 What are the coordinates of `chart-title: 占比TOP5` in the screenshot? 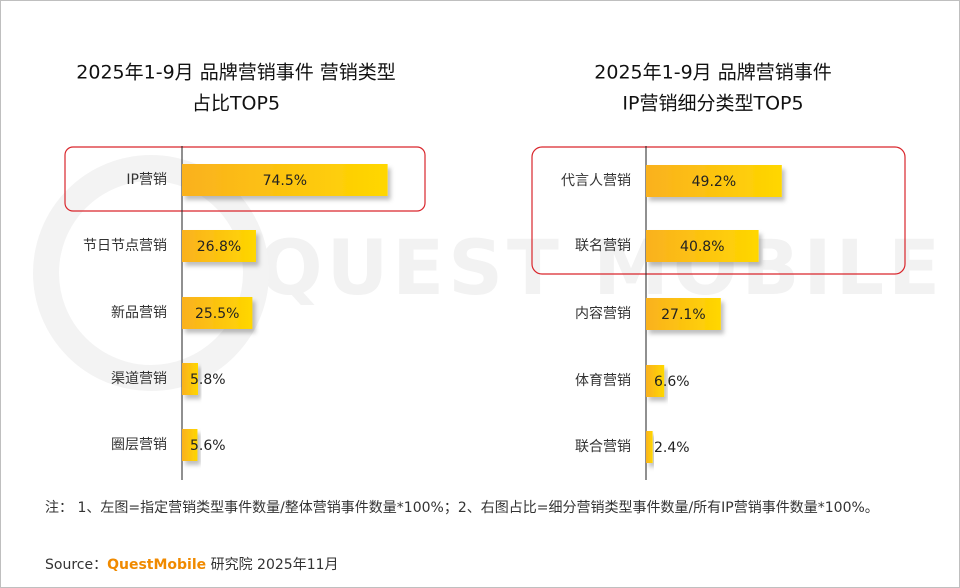 It's located at (236, 104).